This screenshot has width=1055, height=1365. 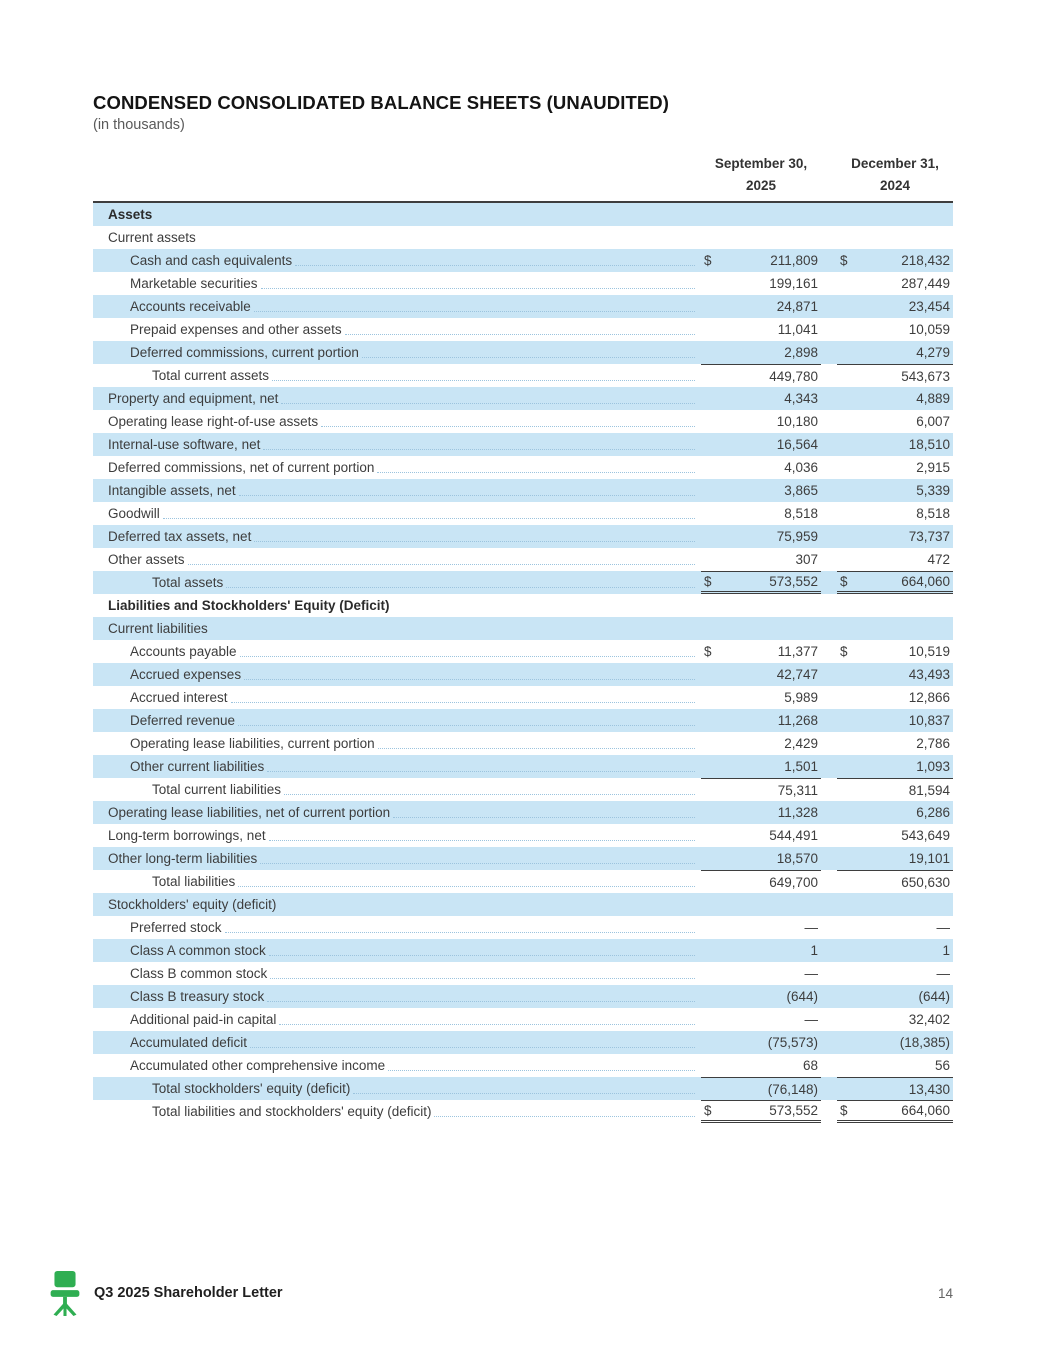 I want to click on value-cell-2024: 10,059, so click(x=895, y=329).